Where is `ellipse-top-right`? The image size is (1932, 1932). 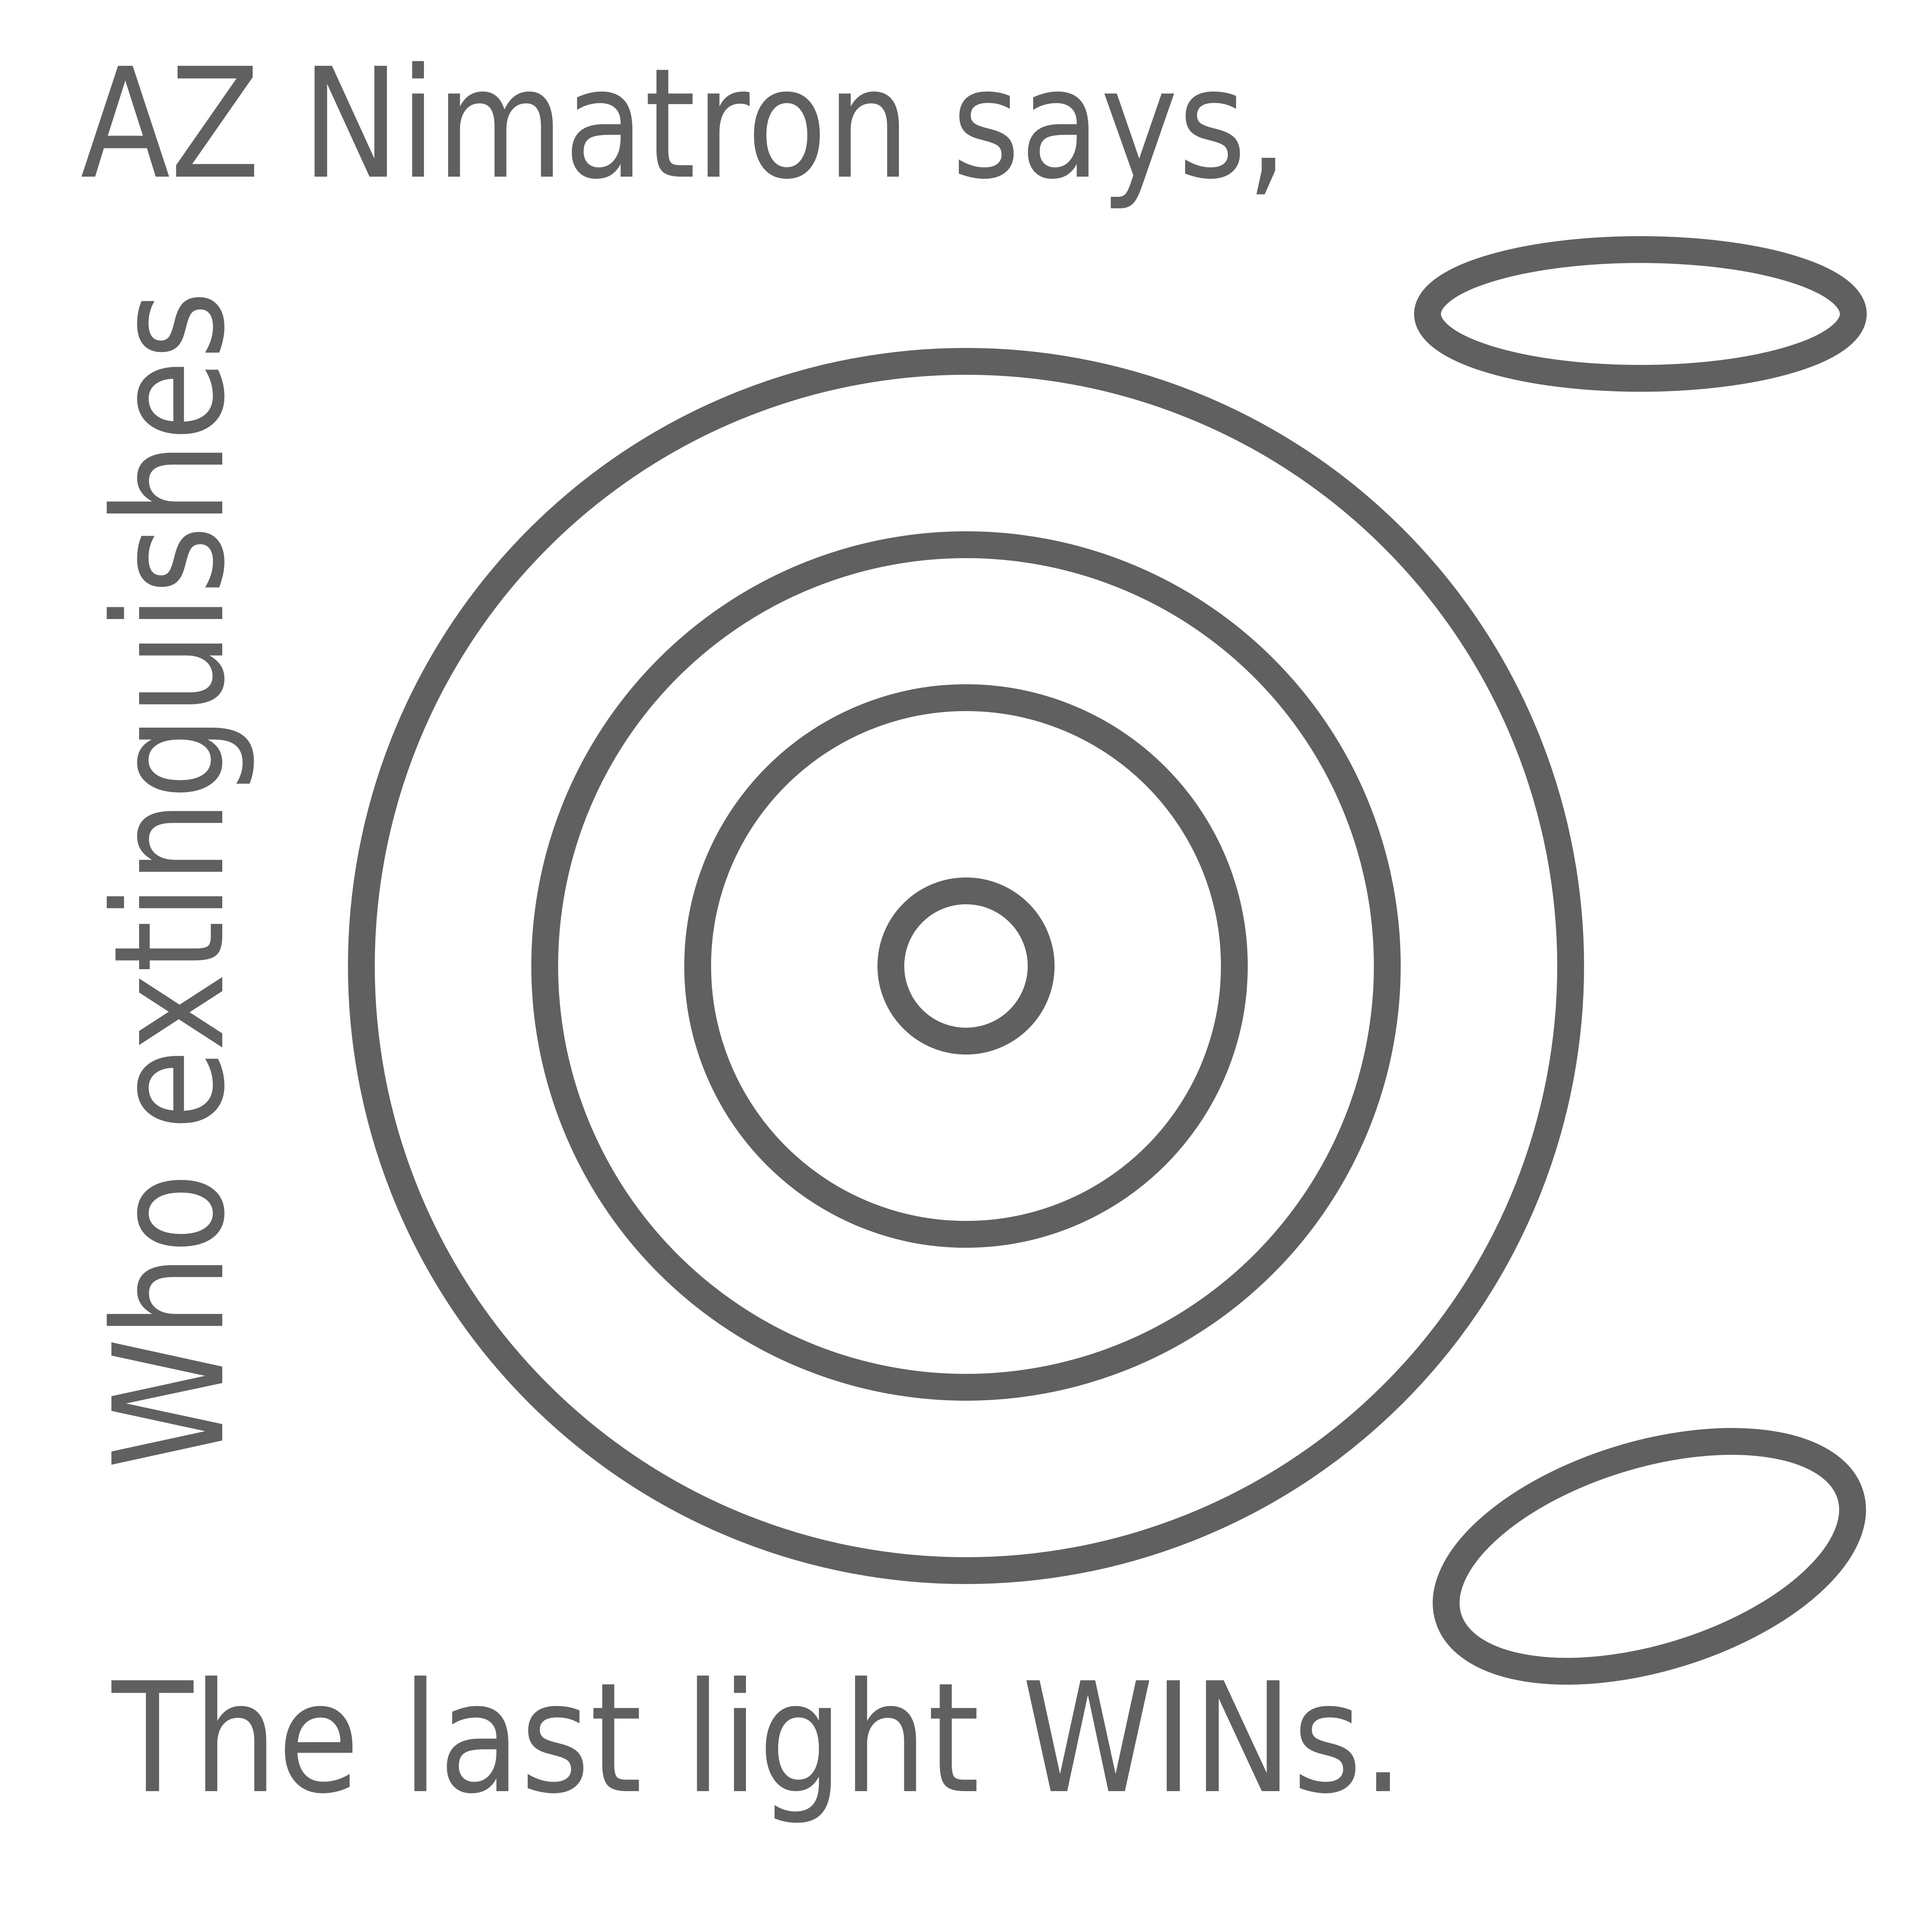
ellipse-top-right is located at coordinates (1640, 314).